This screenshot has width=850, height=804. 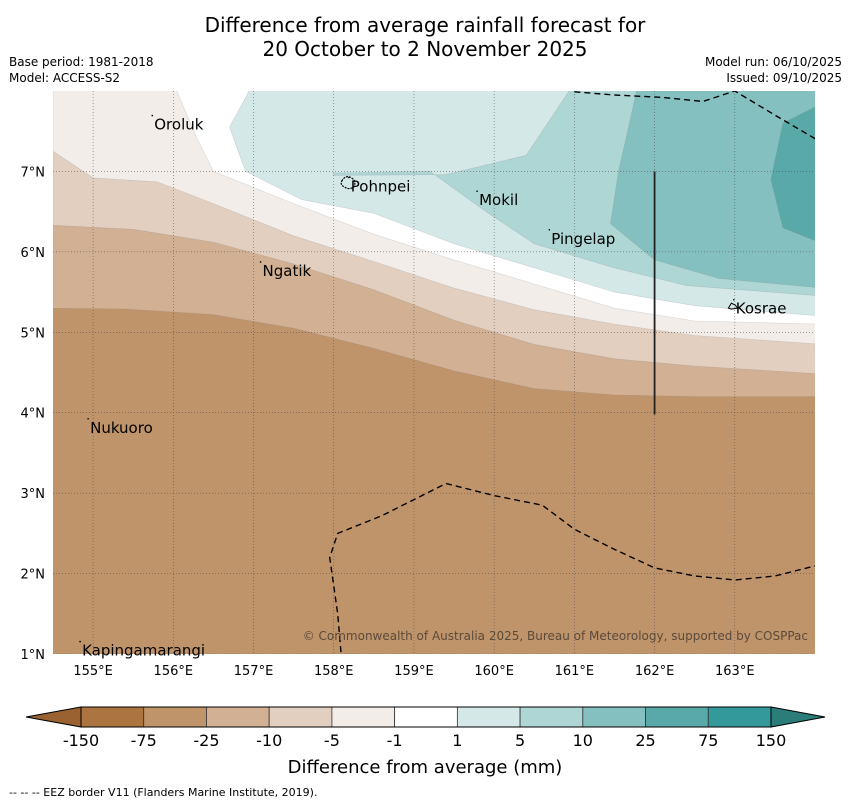 What do you see at coordinates (33, 172) in the screenshot?
I see `lat-tick-label: 7°N` at bounding box center [33, 172].